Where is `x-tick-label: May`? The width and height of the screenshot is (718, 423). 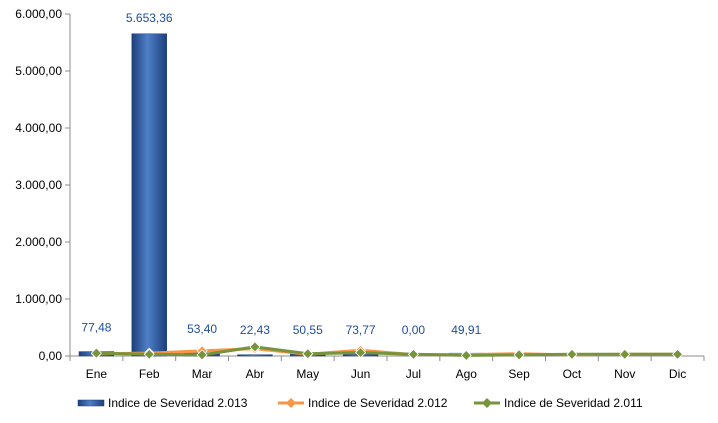
x-tick-label: May is located at coordinates (307, 374).